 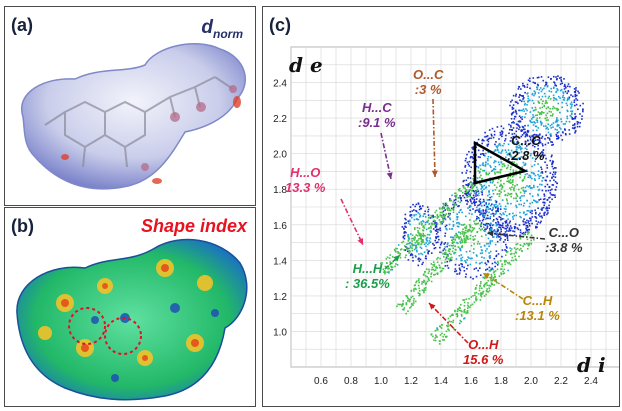 What do you see at coordinates (305, 172) in the screenshot?
I see `annotation-ho-name: H...O` at bounding box center [305, 172].